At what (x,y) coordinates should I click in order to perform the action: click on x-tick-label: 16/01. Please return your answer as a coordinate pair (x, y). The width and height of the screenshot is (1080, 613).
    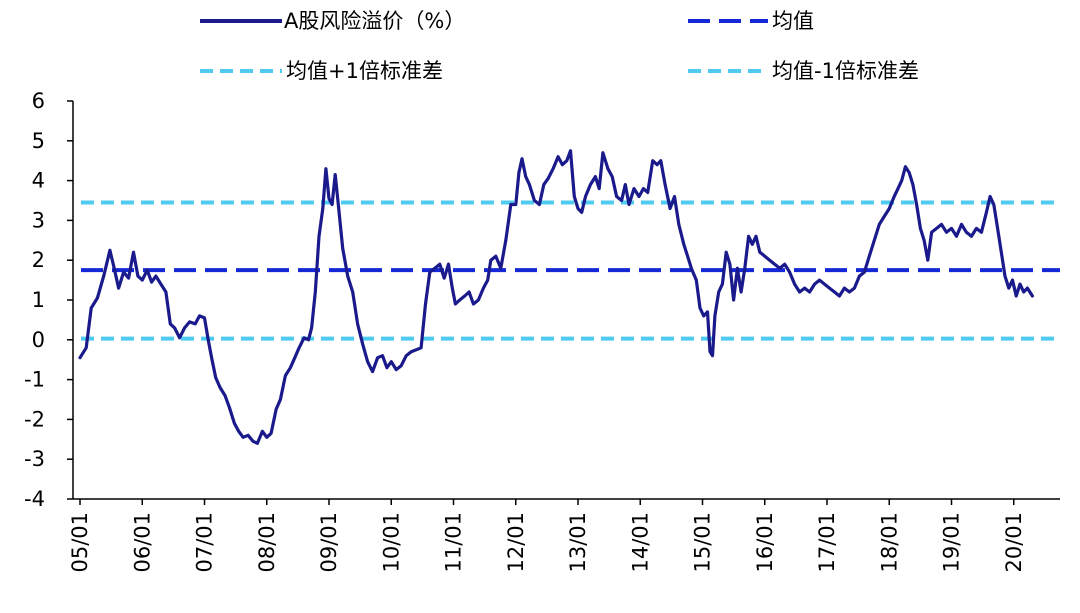
    Looking at the image, I should click on (765, 542).